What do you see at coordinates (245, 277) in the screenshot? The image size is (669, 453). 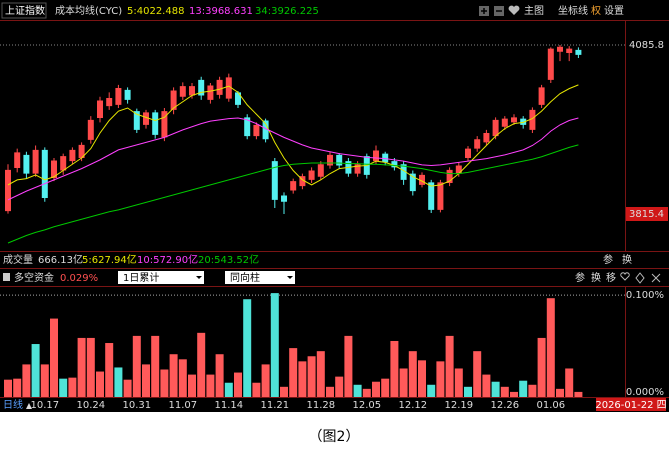 I see `dropdown-text: 同向柱` at bounding box center [245, 277].